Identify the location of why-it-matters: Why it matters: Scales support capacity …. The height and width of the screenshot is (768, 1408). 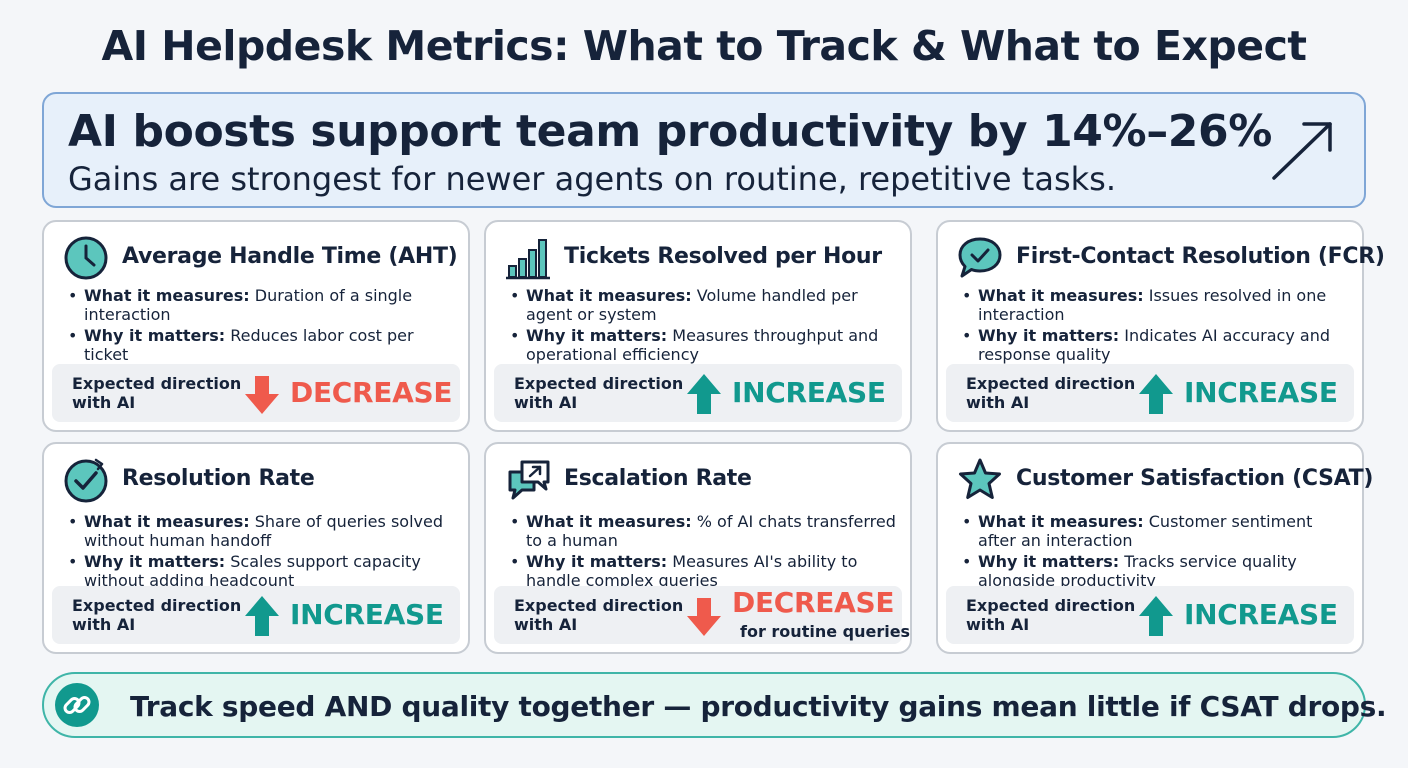
(261, 571).